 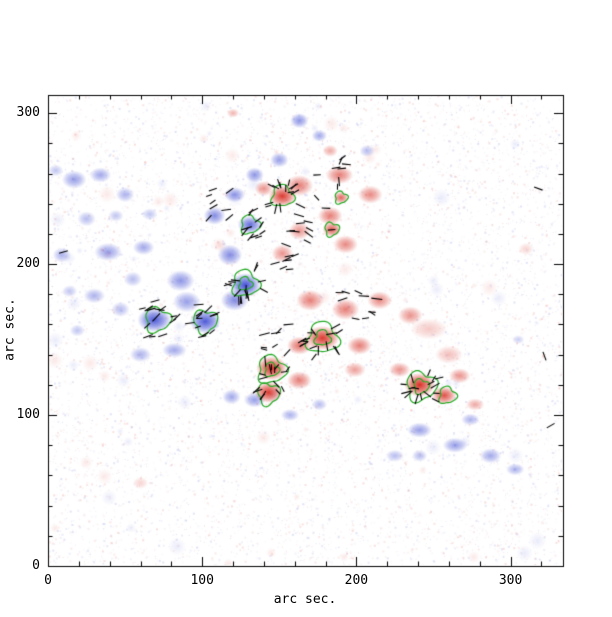 I want to click on y-tick-label: 300, so click(x=28, y=113).